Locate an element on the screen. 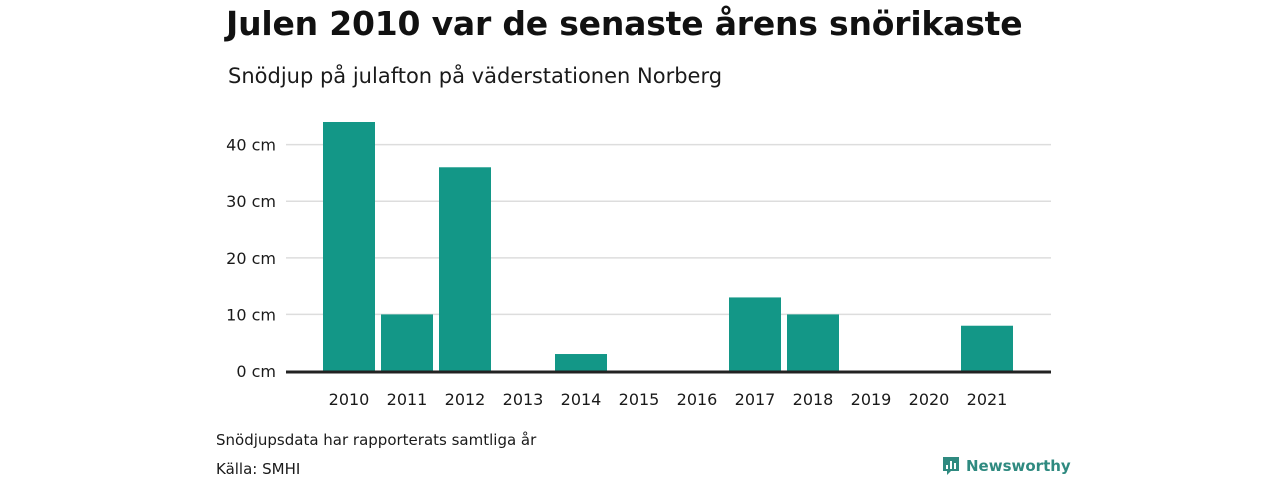 The image size is (1280, 480). x-tick-label: 2013 is located at coordinates (523, 399).